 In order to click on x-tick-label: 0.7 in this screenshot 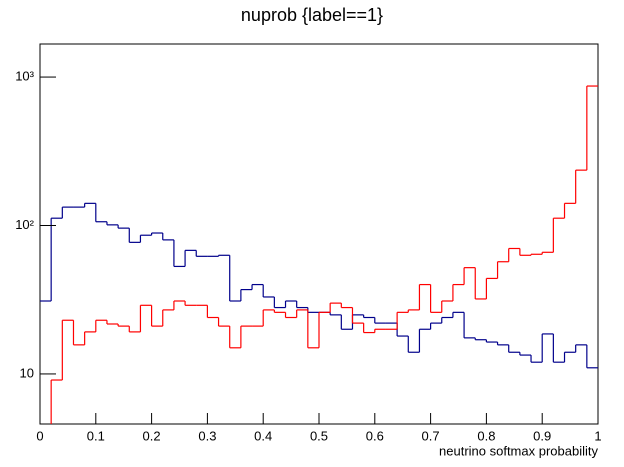, I will do `click(431, 435)`.